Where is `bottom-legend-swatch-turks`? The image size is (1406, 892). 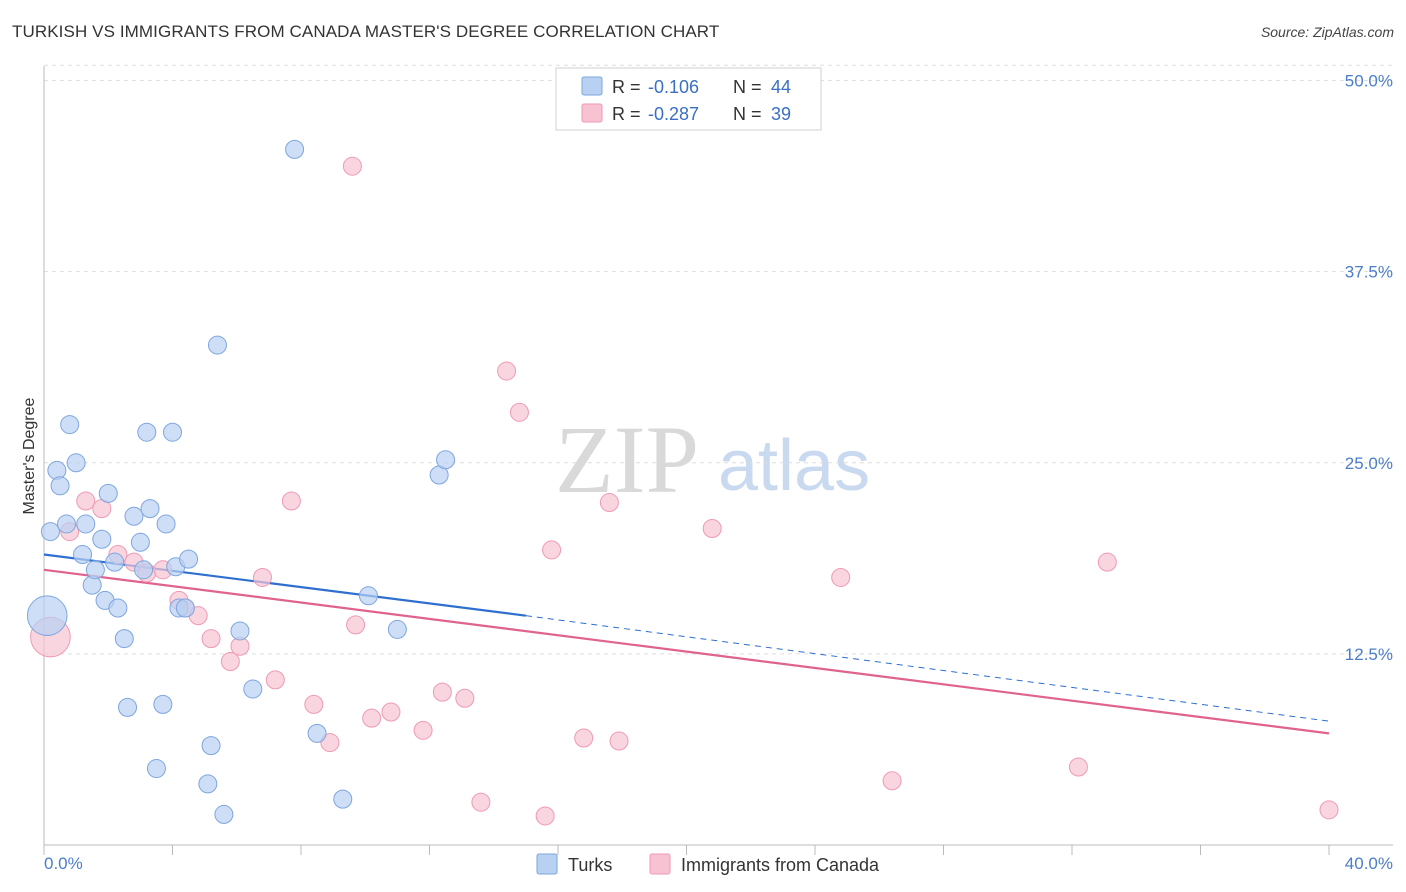
bottom-legend-swatch-turks is located at coordinates (547, 864).